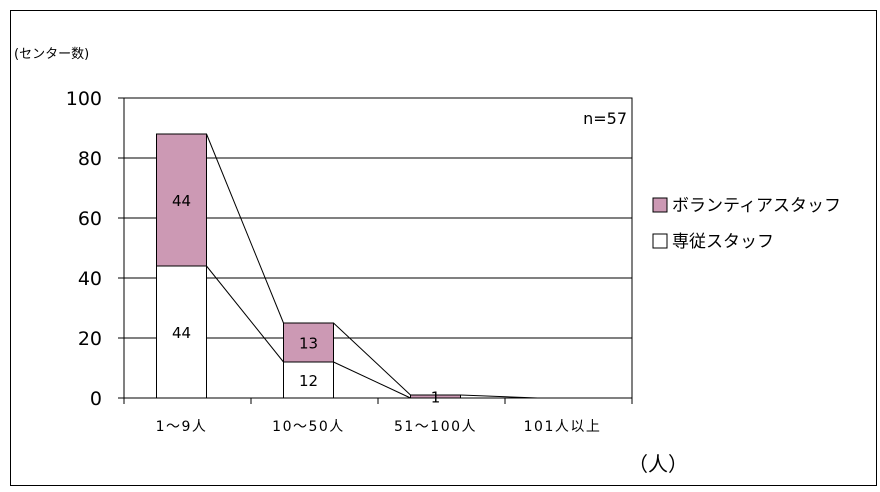  I want to click on y-tick-label: 20, so click(90, 339).